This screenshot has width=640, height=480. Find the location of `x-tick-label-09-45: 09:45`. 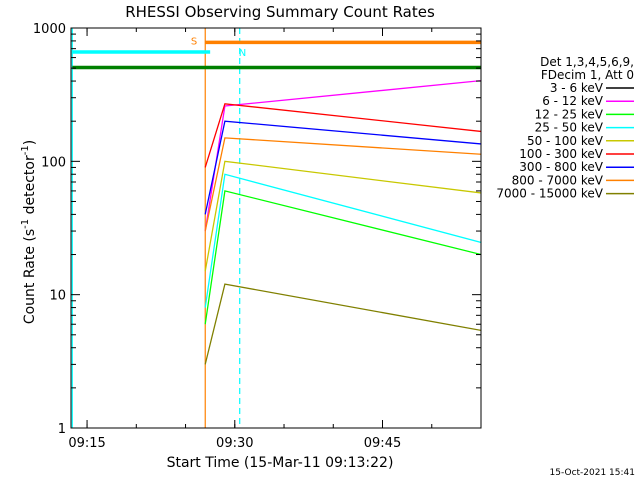

x-tick-label-09-45: 09:45 is located at coordinates (382, 443).